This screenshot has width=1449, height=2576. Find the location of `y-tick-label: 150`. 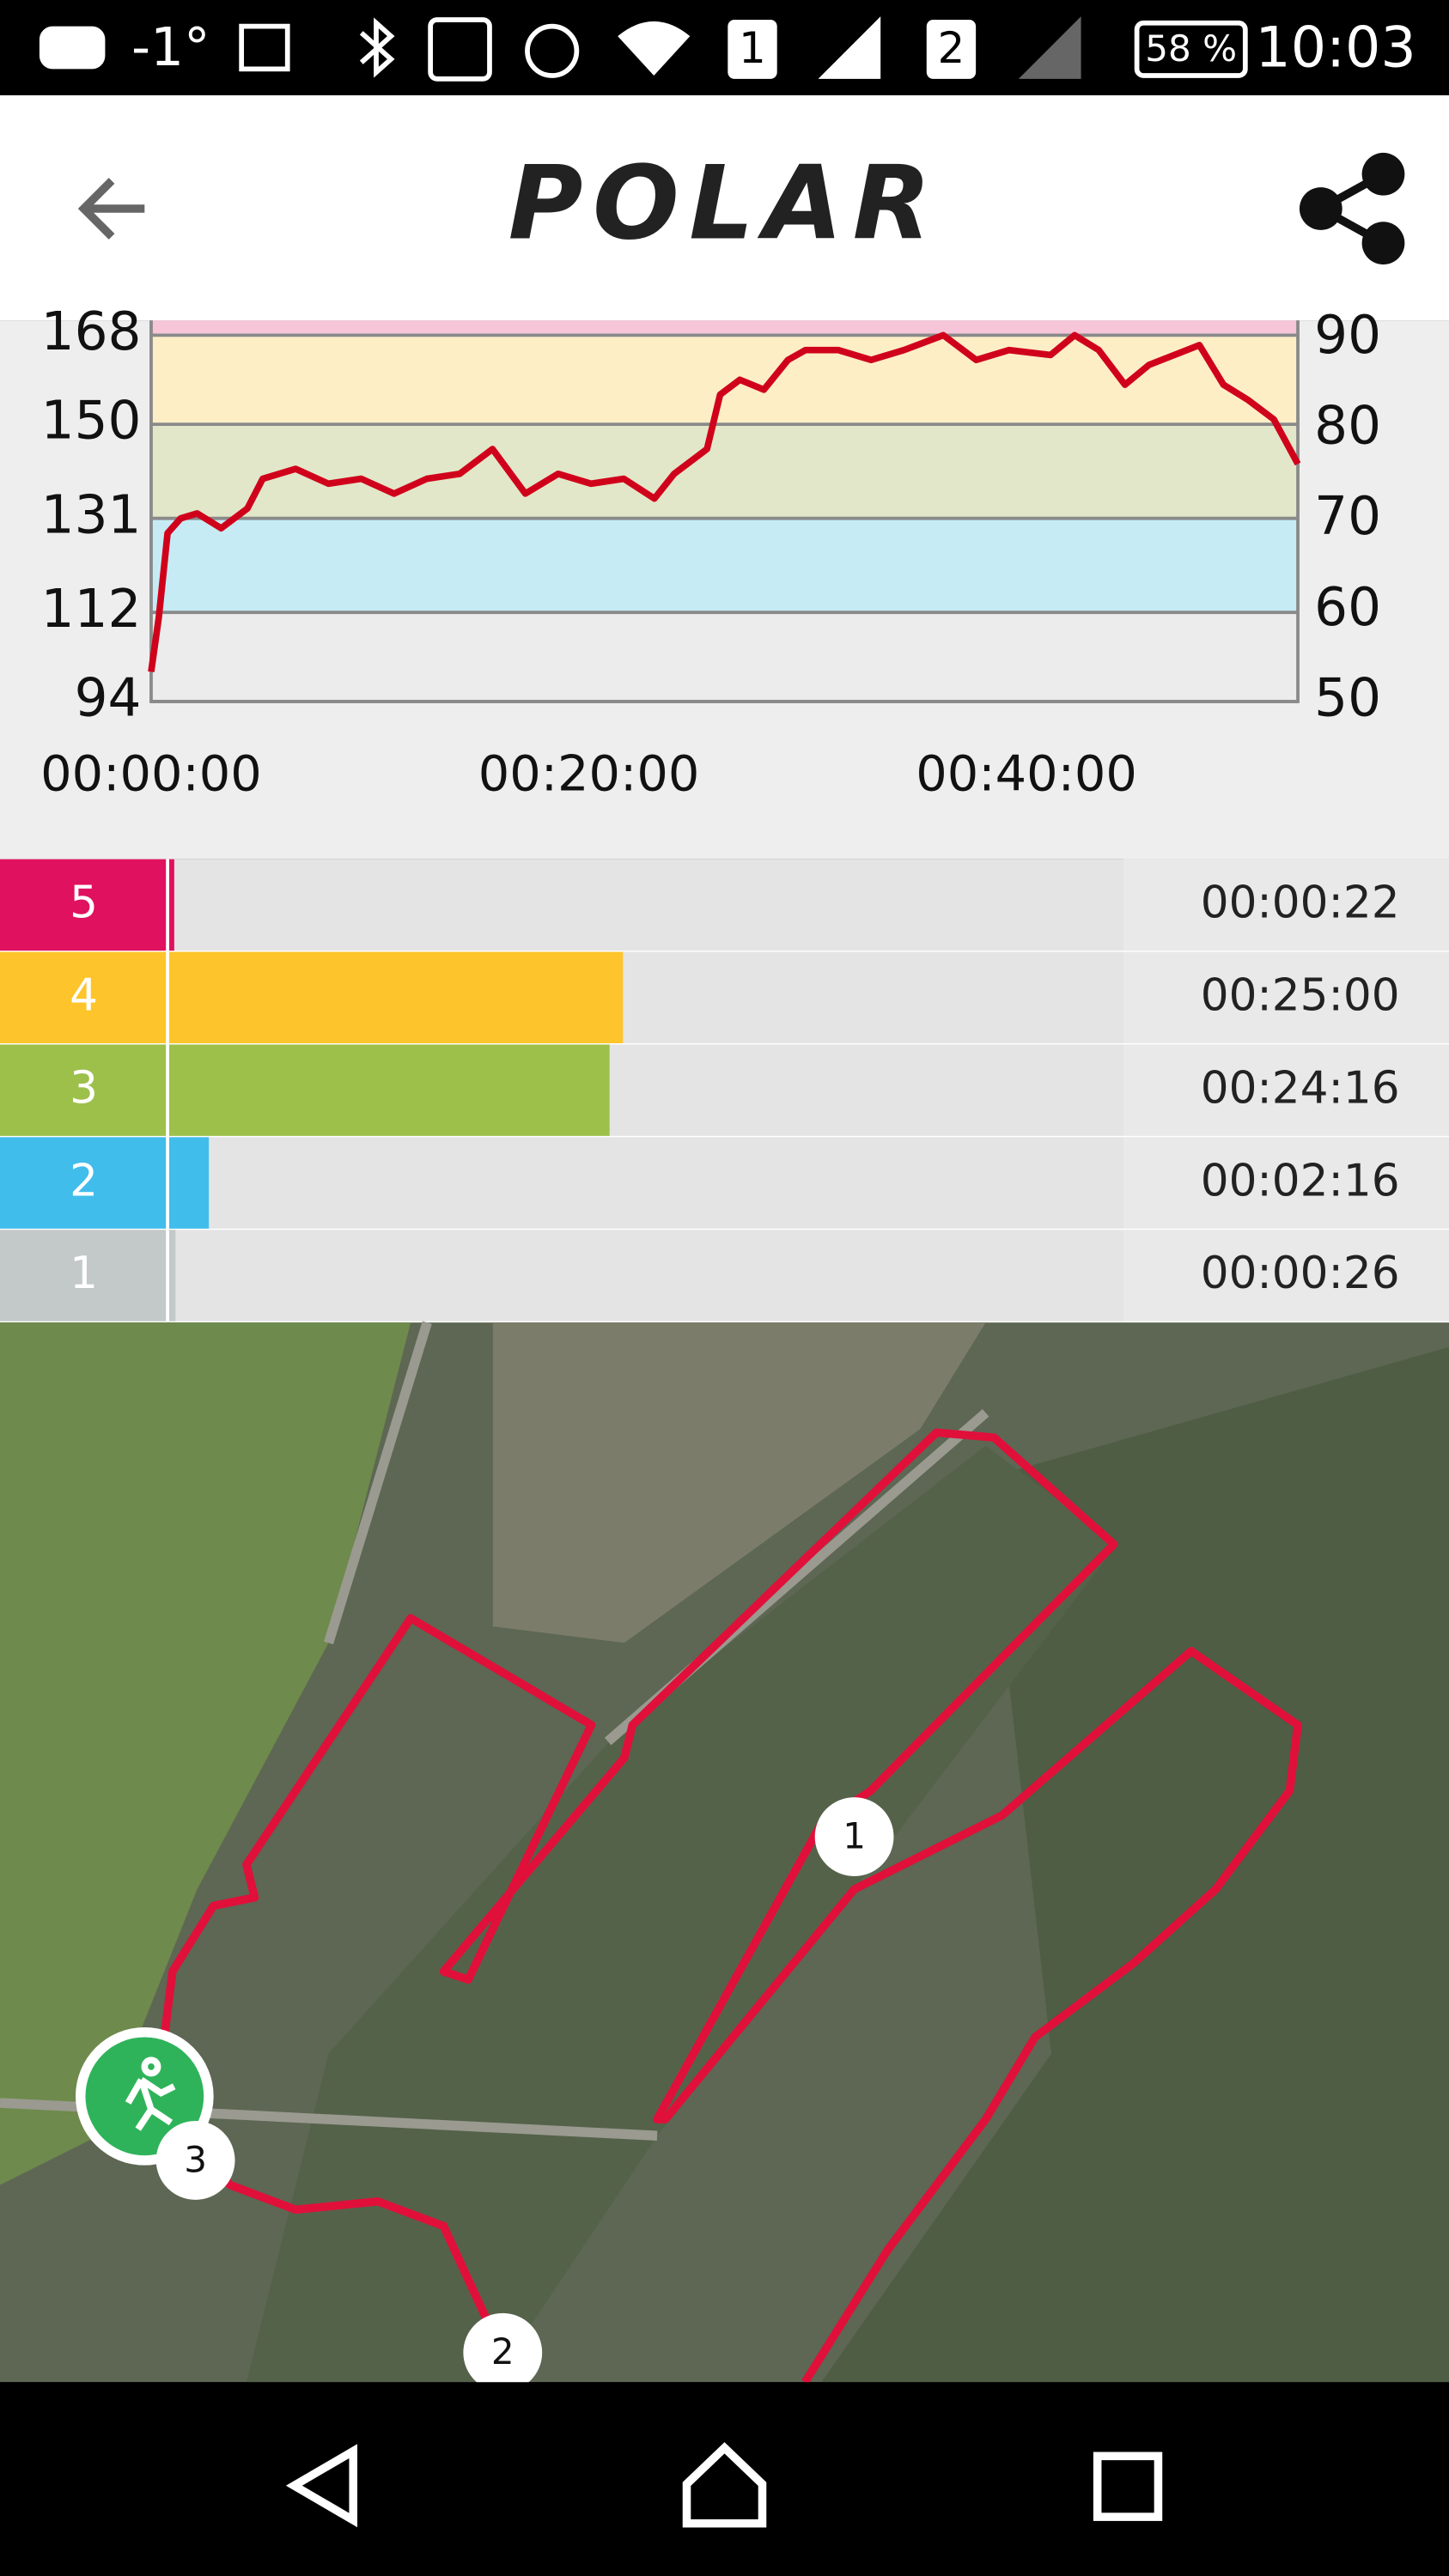

y-tick-label: 150 is located at coordinates (91, 421).